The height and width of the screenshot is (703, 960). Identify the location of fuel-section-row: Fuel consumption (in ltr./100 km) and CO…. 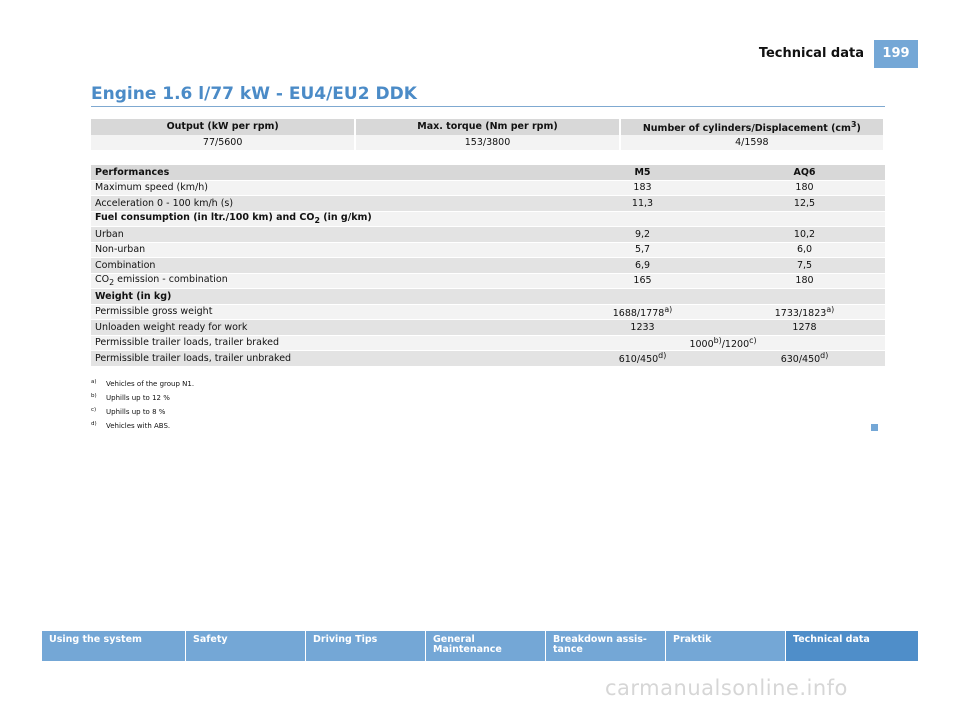
(488, 218).